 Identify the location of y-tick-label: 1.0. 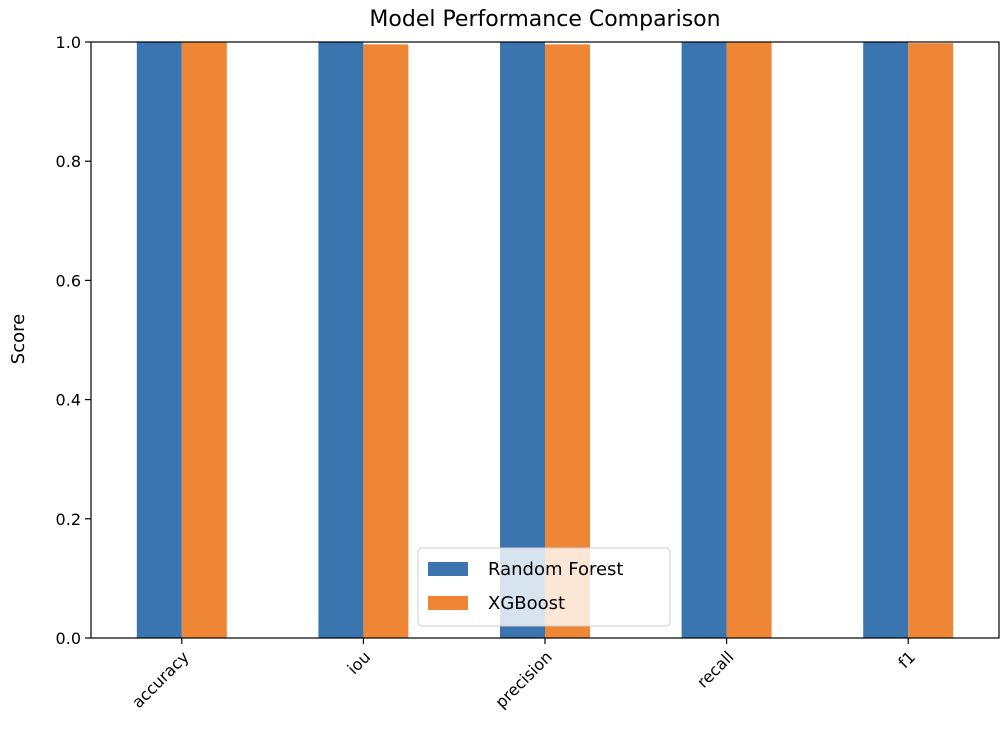
(68, 42).